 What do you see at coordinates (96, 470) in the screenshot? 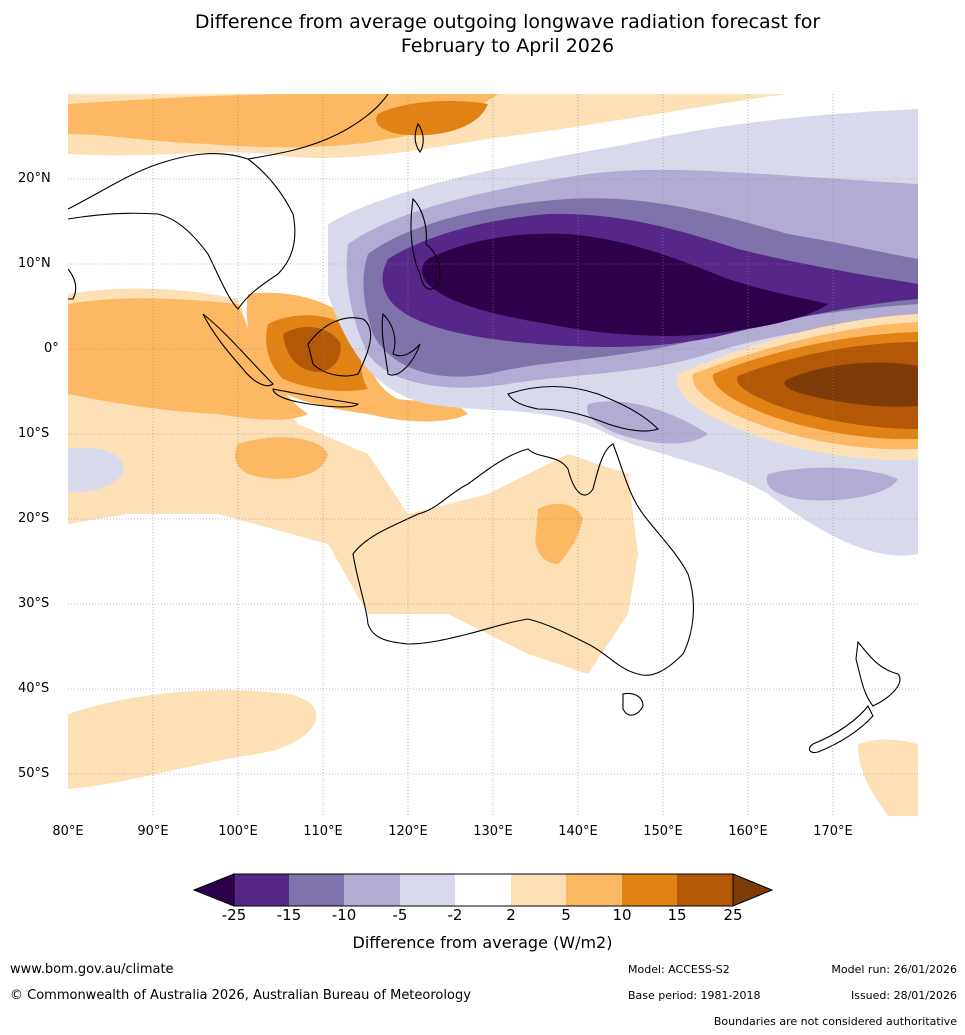
I see `anomaly-region-n2-sp` at bounding box center [96, 470].